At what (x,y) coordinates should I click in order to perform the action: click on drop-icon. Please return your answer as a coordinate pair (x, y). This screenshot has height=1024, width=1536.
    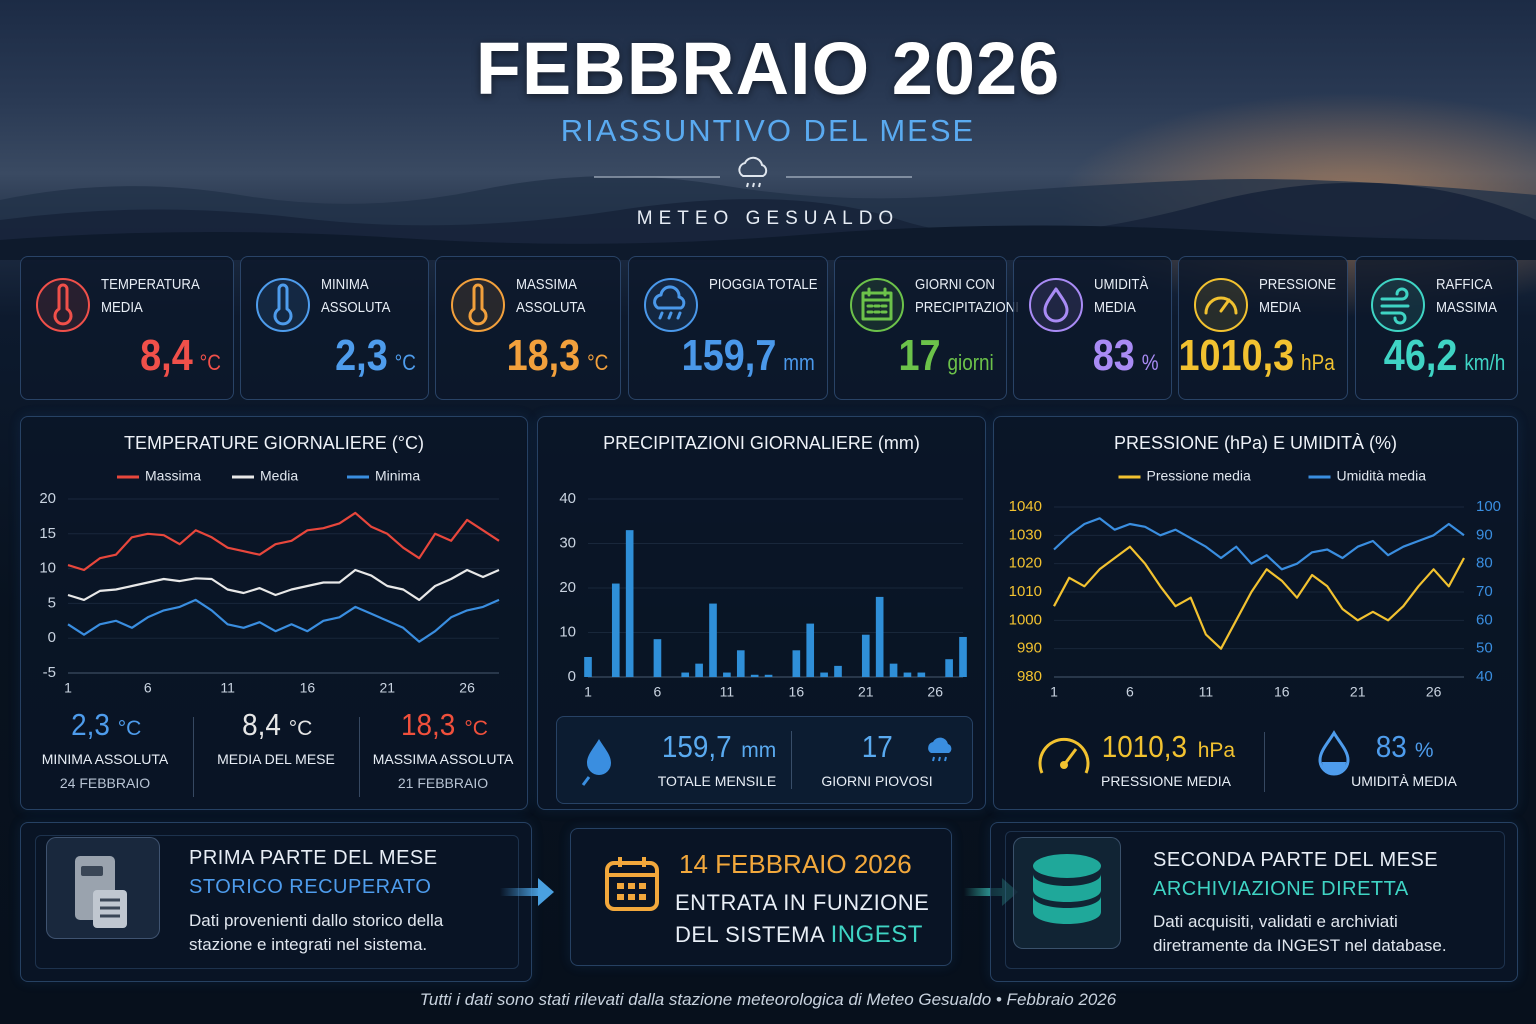
    Looking at the image, I should click on (1334, 753).